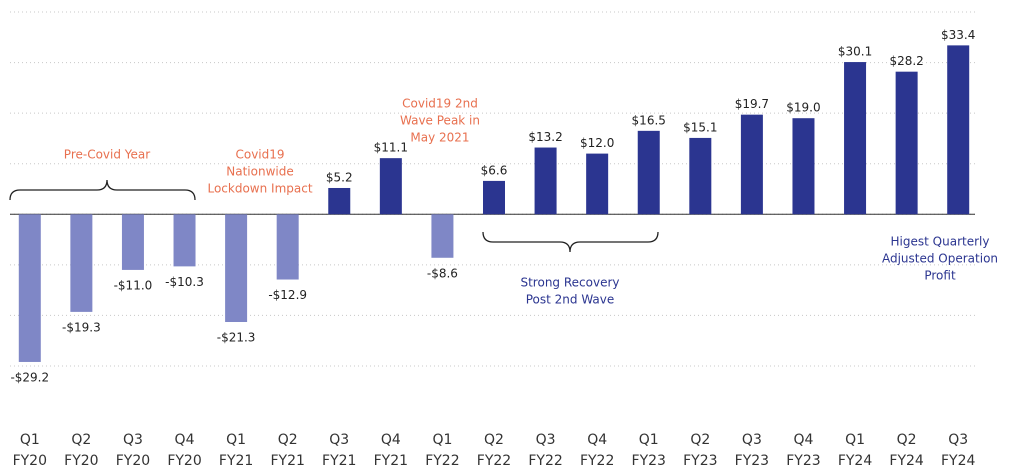  Describe the element at coordinates (184, 282) in the screenshot. I see `data-label: -$10.3` at that location.